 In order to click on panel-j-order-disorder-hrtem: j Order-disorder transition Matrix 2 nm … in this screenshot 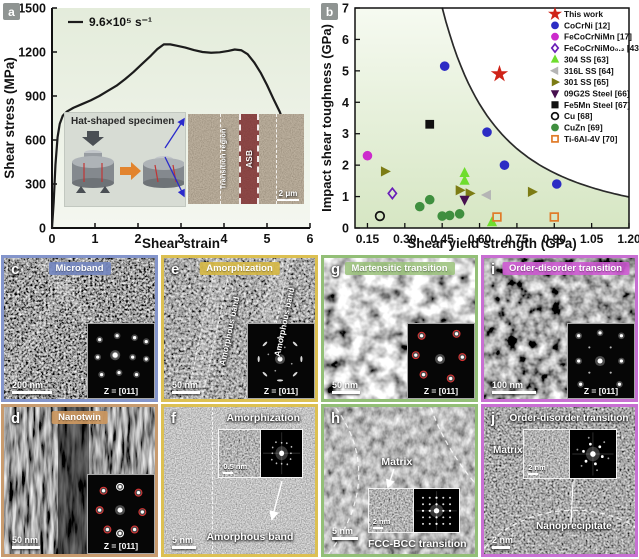, I will do `click(559, 480)`.